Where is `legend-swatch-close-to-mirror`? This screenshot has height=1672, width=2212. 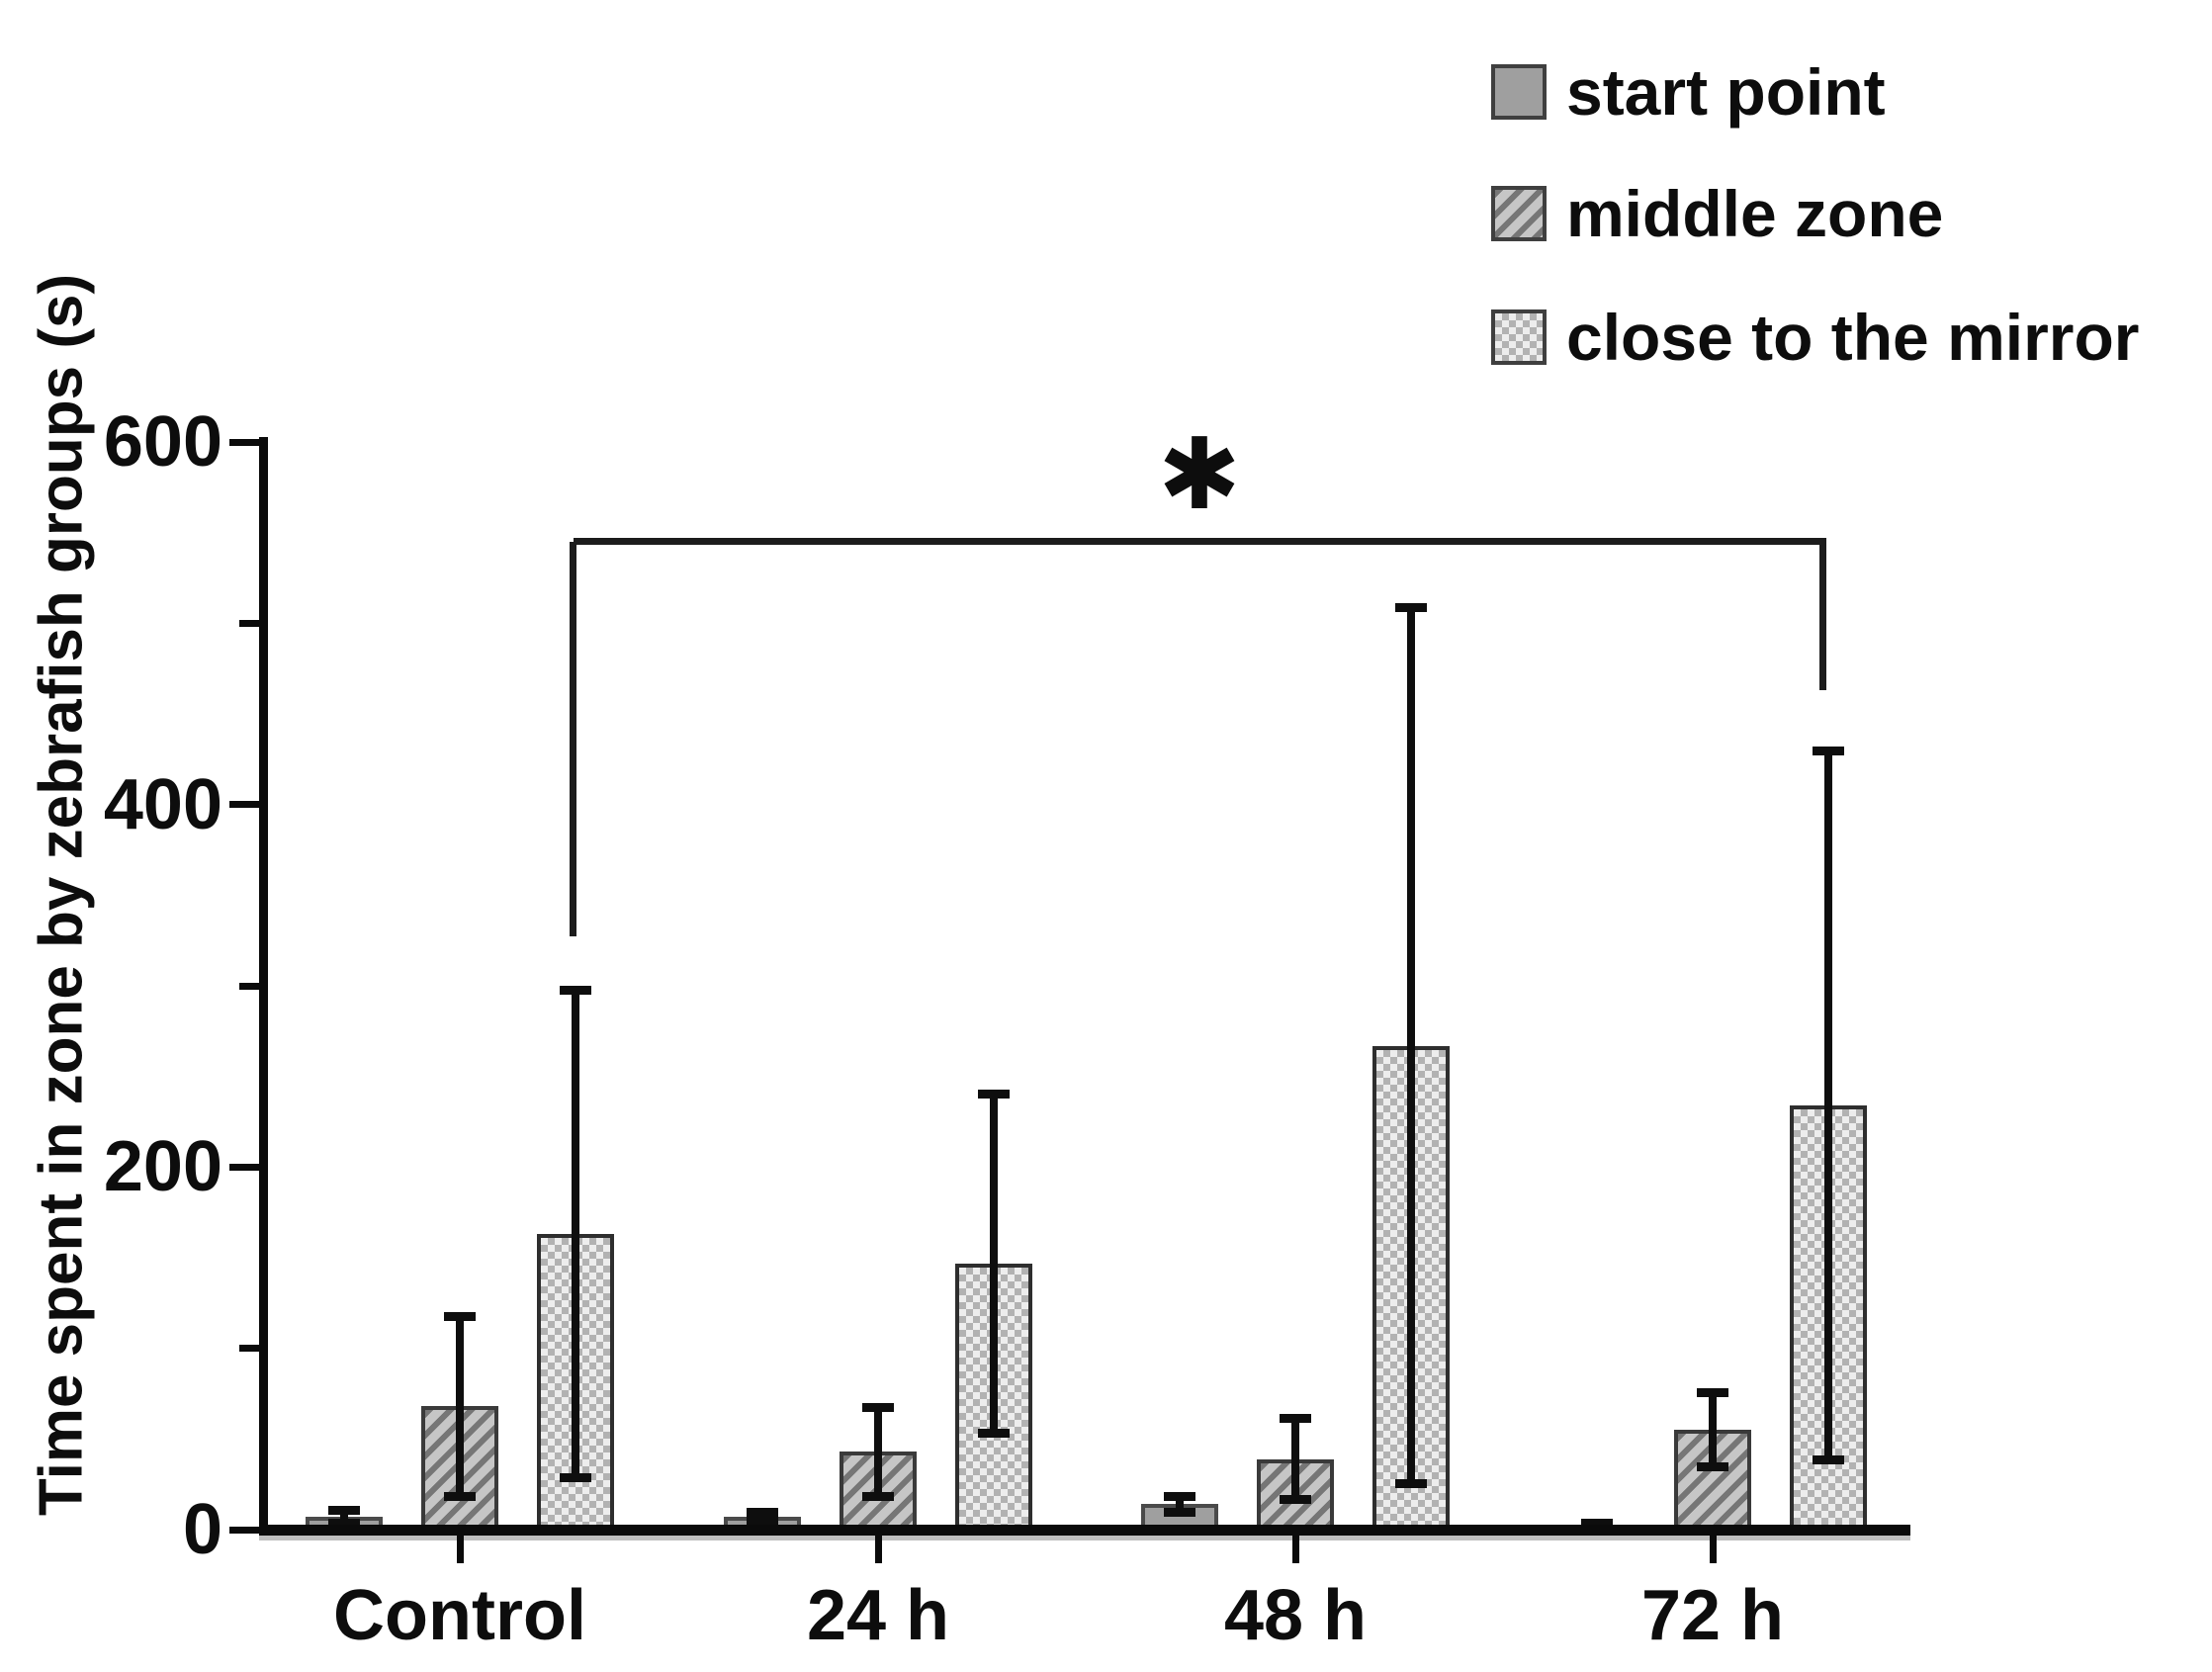 legend-swatch-close-to-mirror is located at coordinates (1519, 337).